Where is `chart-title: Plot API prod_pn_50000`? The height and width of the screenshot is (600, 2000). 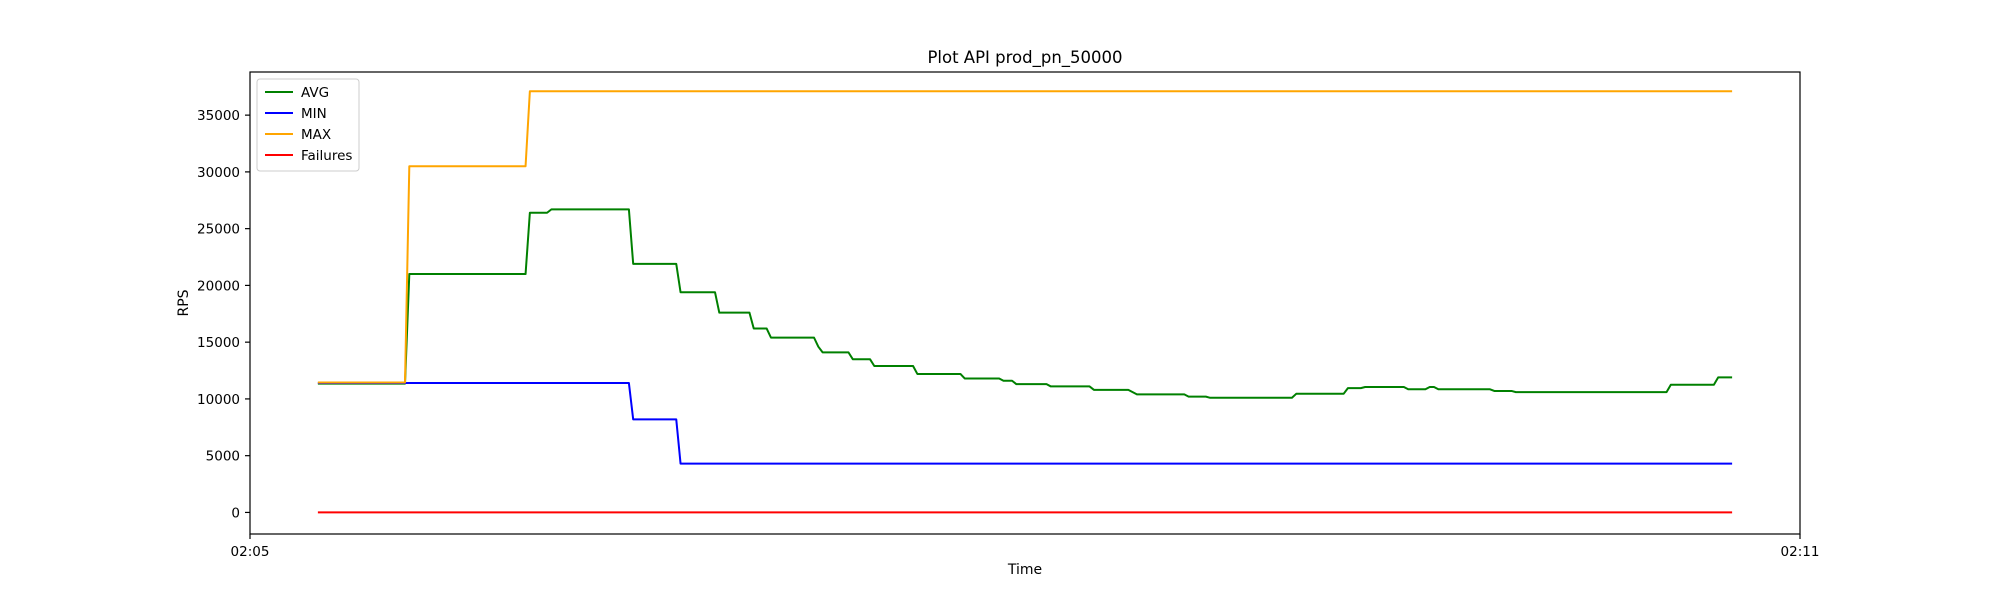
chart-title: Plot API prod_pn_50000 is located at coordinates (1024, 58).